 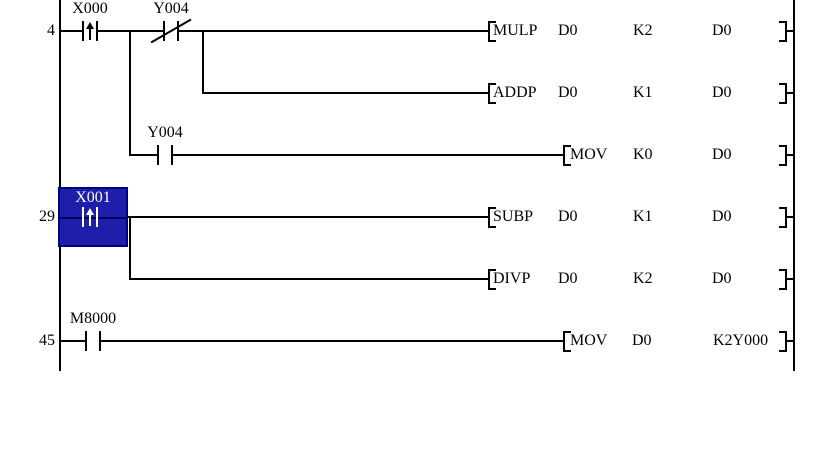 I want to click on contact-x001-rising-edge, so click(x=90, y=217).